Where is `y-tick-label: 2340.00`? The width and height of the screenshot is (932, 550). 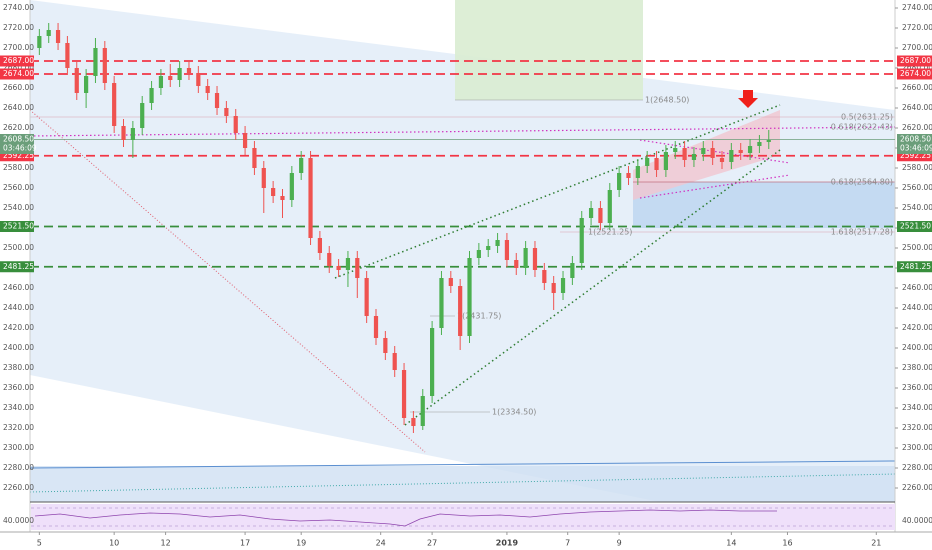 y-tick-label: 2340.00 is located at coordinates (18, 407).